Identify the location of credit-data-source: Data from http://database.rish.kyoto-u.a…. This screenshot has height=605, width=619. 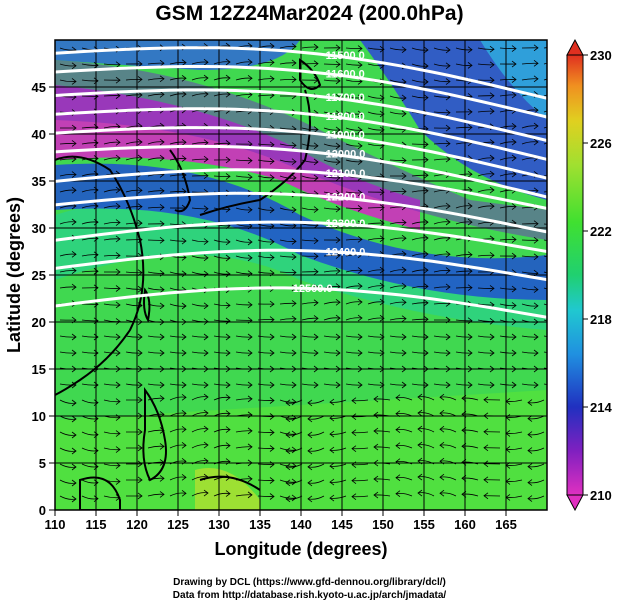
(309, 595).